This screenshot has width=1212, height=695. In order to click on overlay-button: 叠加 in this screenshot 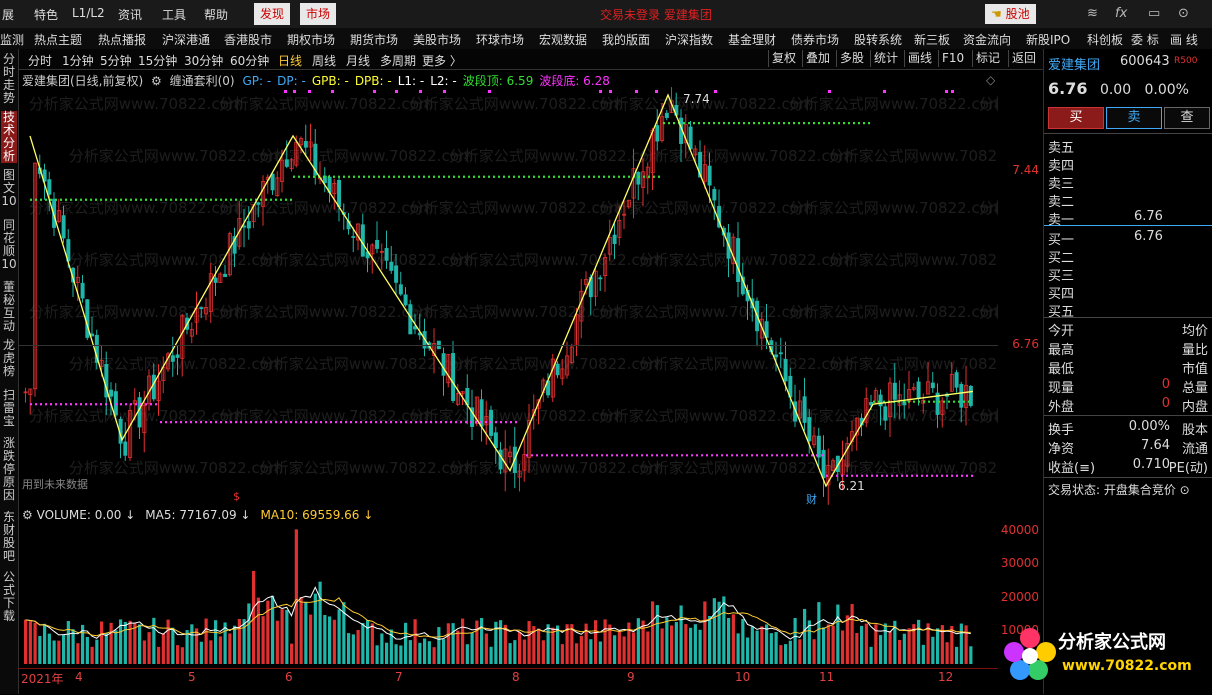, I will do `click(817, 58)`.